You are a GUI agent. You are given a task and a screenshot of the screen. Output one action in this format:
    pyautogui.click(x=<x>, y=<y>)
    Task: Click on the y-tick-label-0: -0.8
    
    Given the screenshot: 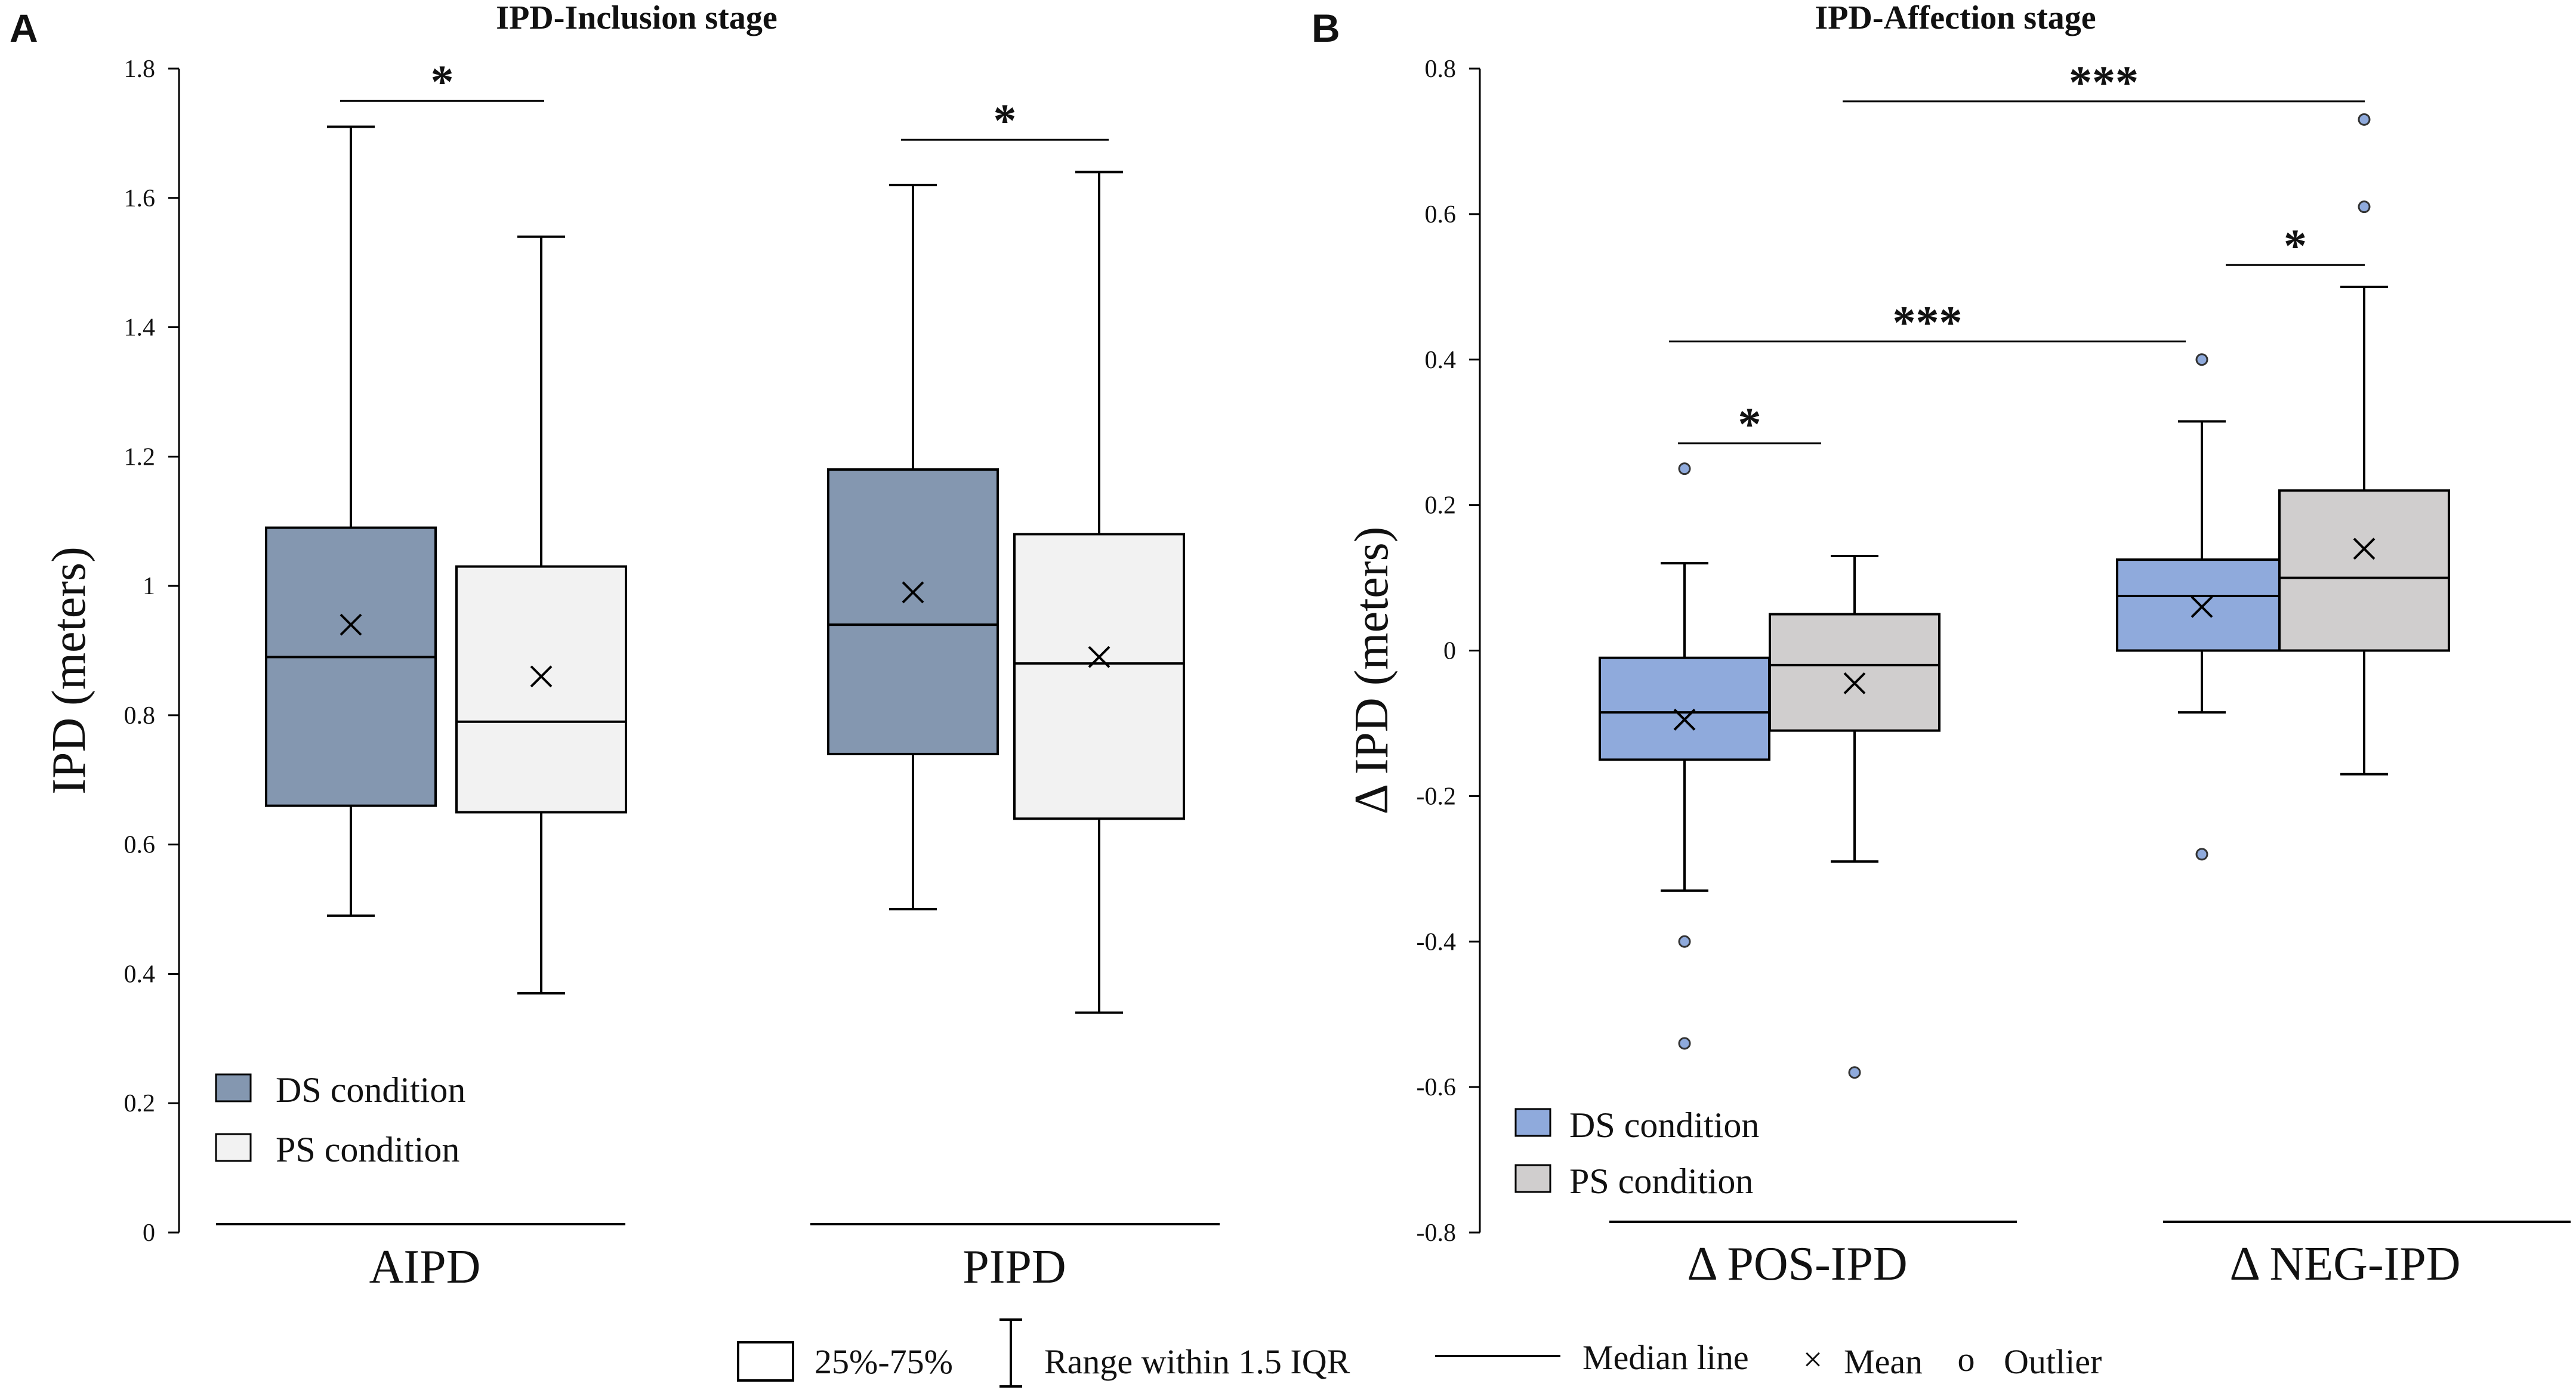 What is the action you would take?
    pyautogui.click(x=1437, y=1233)
    